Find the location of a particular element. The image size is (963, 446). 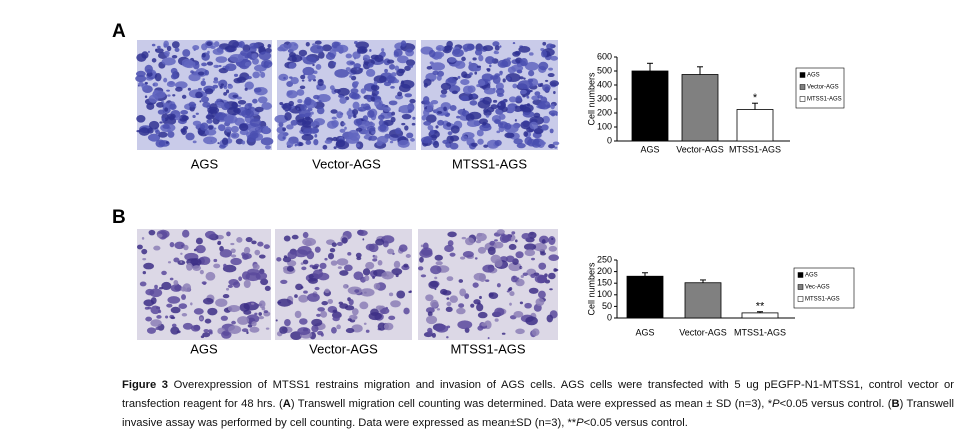

bar is located at coordinates (645, 297).